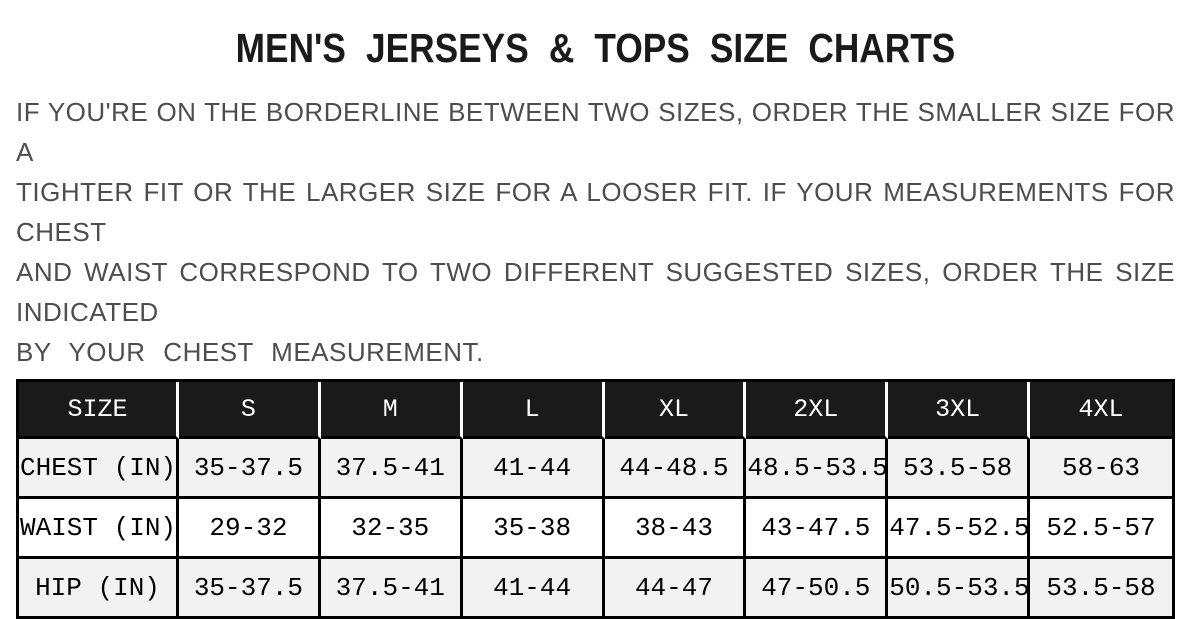 This screenshot has width=1191, height=619. Describe the element at coordinates (959, 529) in the screenshot. I see `table-cell-waist-3xl: 47.5-52.5` at that location.